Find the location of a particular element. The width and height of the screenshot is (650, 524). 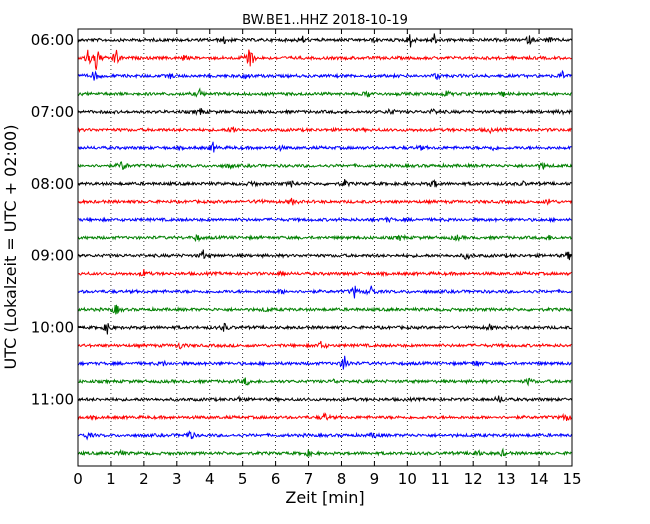

x-tick-label: 4 is located at coordinates (210, 479).